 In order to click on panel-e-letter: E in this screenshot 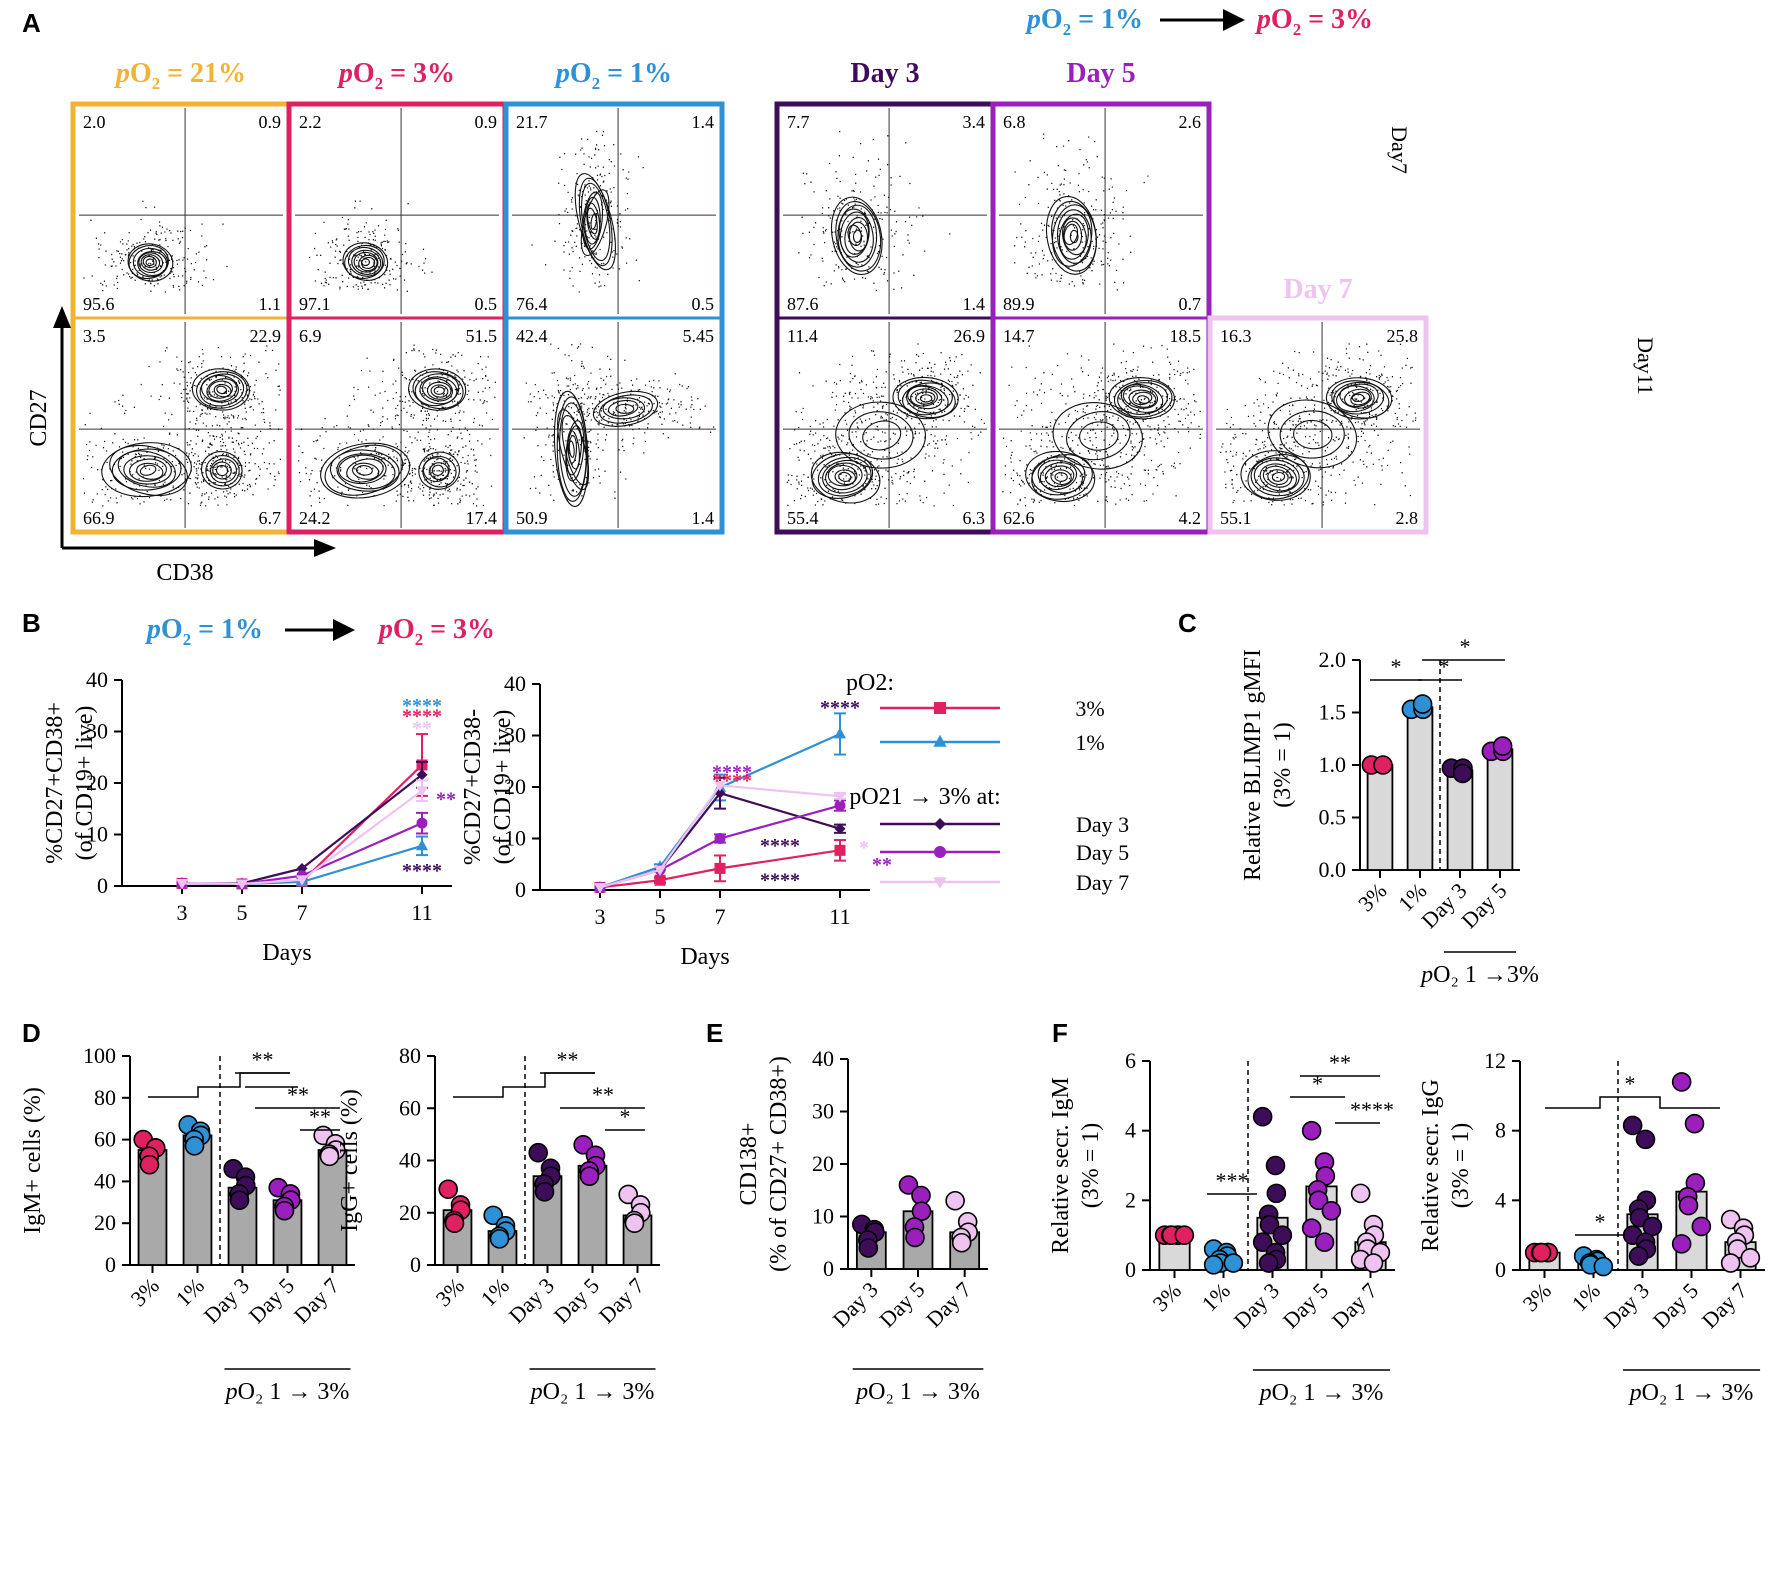, I will do `click(714, 1033)`.